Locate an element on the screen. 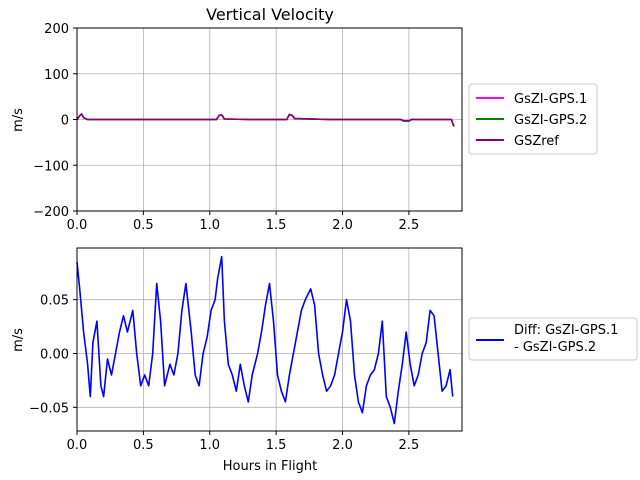 The image size is (640, 480). y-tick-label: 0.00 is located at coordinates (54, 354).